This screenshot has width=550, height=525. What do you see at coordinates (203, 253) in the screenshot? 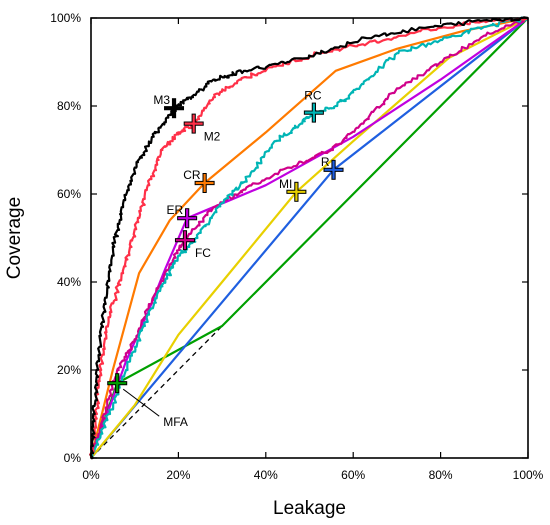
I see `marker-label-fc: FC` at bounding box center [203, 253].